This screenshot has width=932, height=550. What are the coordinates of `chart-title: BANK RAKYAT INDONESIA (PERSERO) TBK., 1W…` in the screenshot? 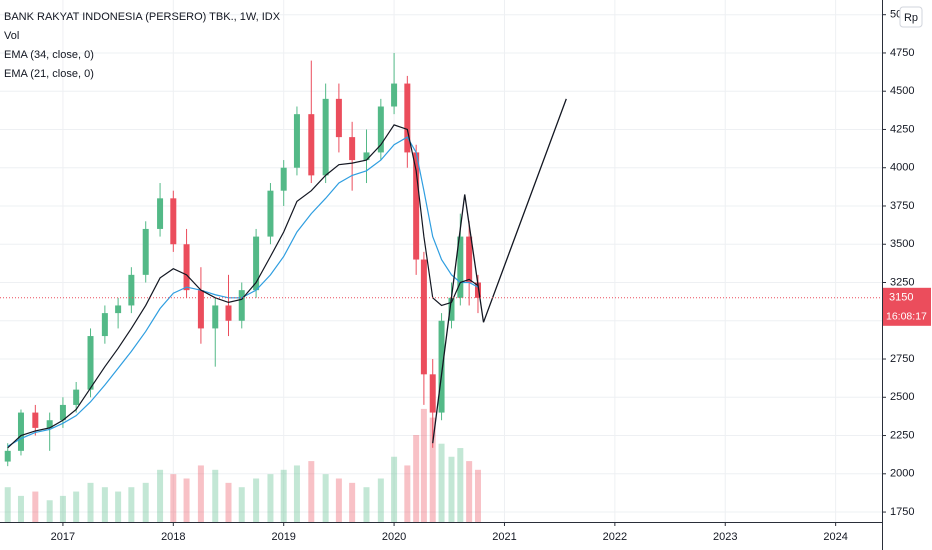 It's located at (142, 17).